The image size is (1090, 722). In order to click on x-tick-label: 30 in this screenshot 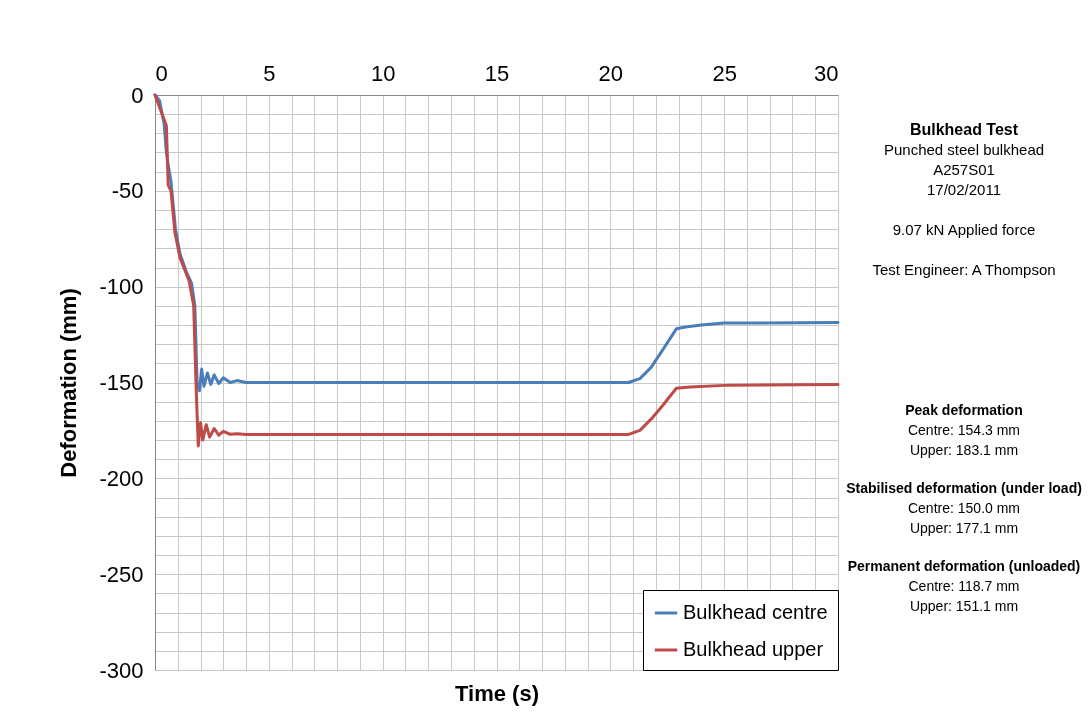, I will do `click(826, 73)`.